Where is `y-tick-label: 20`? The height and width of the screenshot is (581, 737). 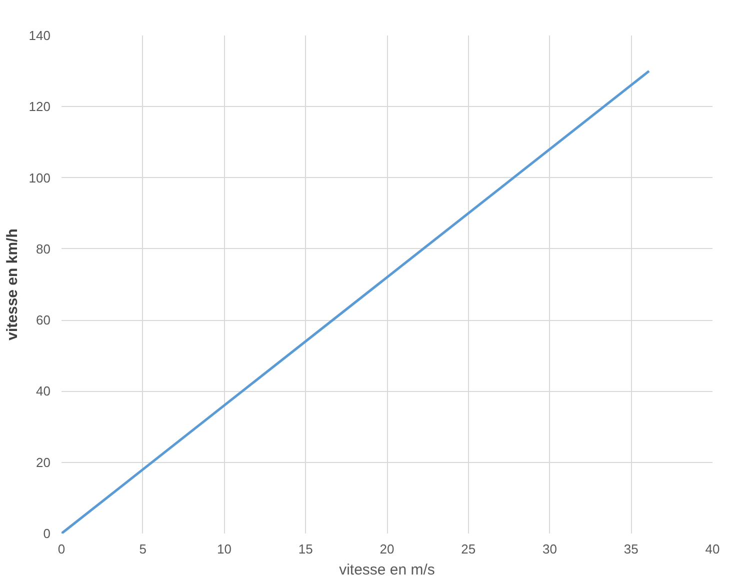
y-tick-label: 20 is located at coordinates (43, 462).